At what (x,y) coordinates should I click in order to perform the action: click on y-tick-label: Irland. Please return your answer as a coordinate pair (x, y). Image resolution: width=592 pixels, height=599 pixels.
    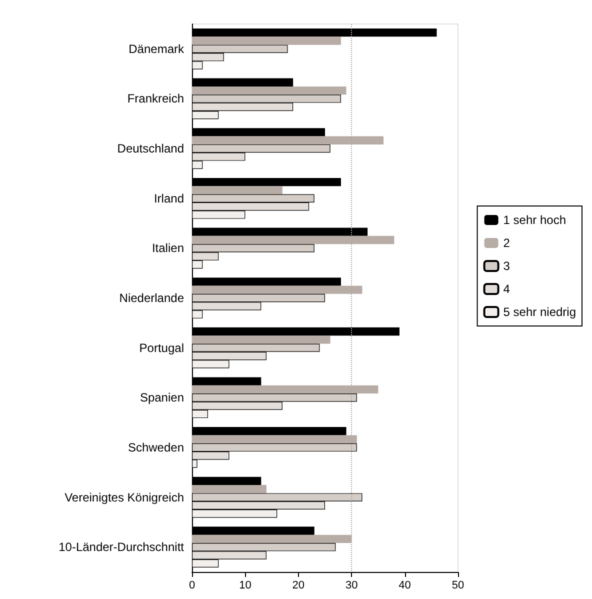
    Looking at the image, I should click on (169, 198).